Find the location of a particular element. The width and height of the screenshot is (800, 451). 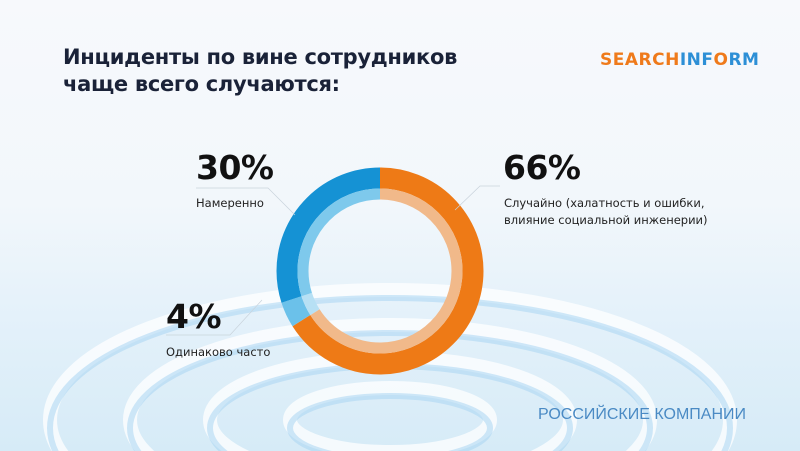

label-equally: Одинаково часто is located at coordinates (218, 352).